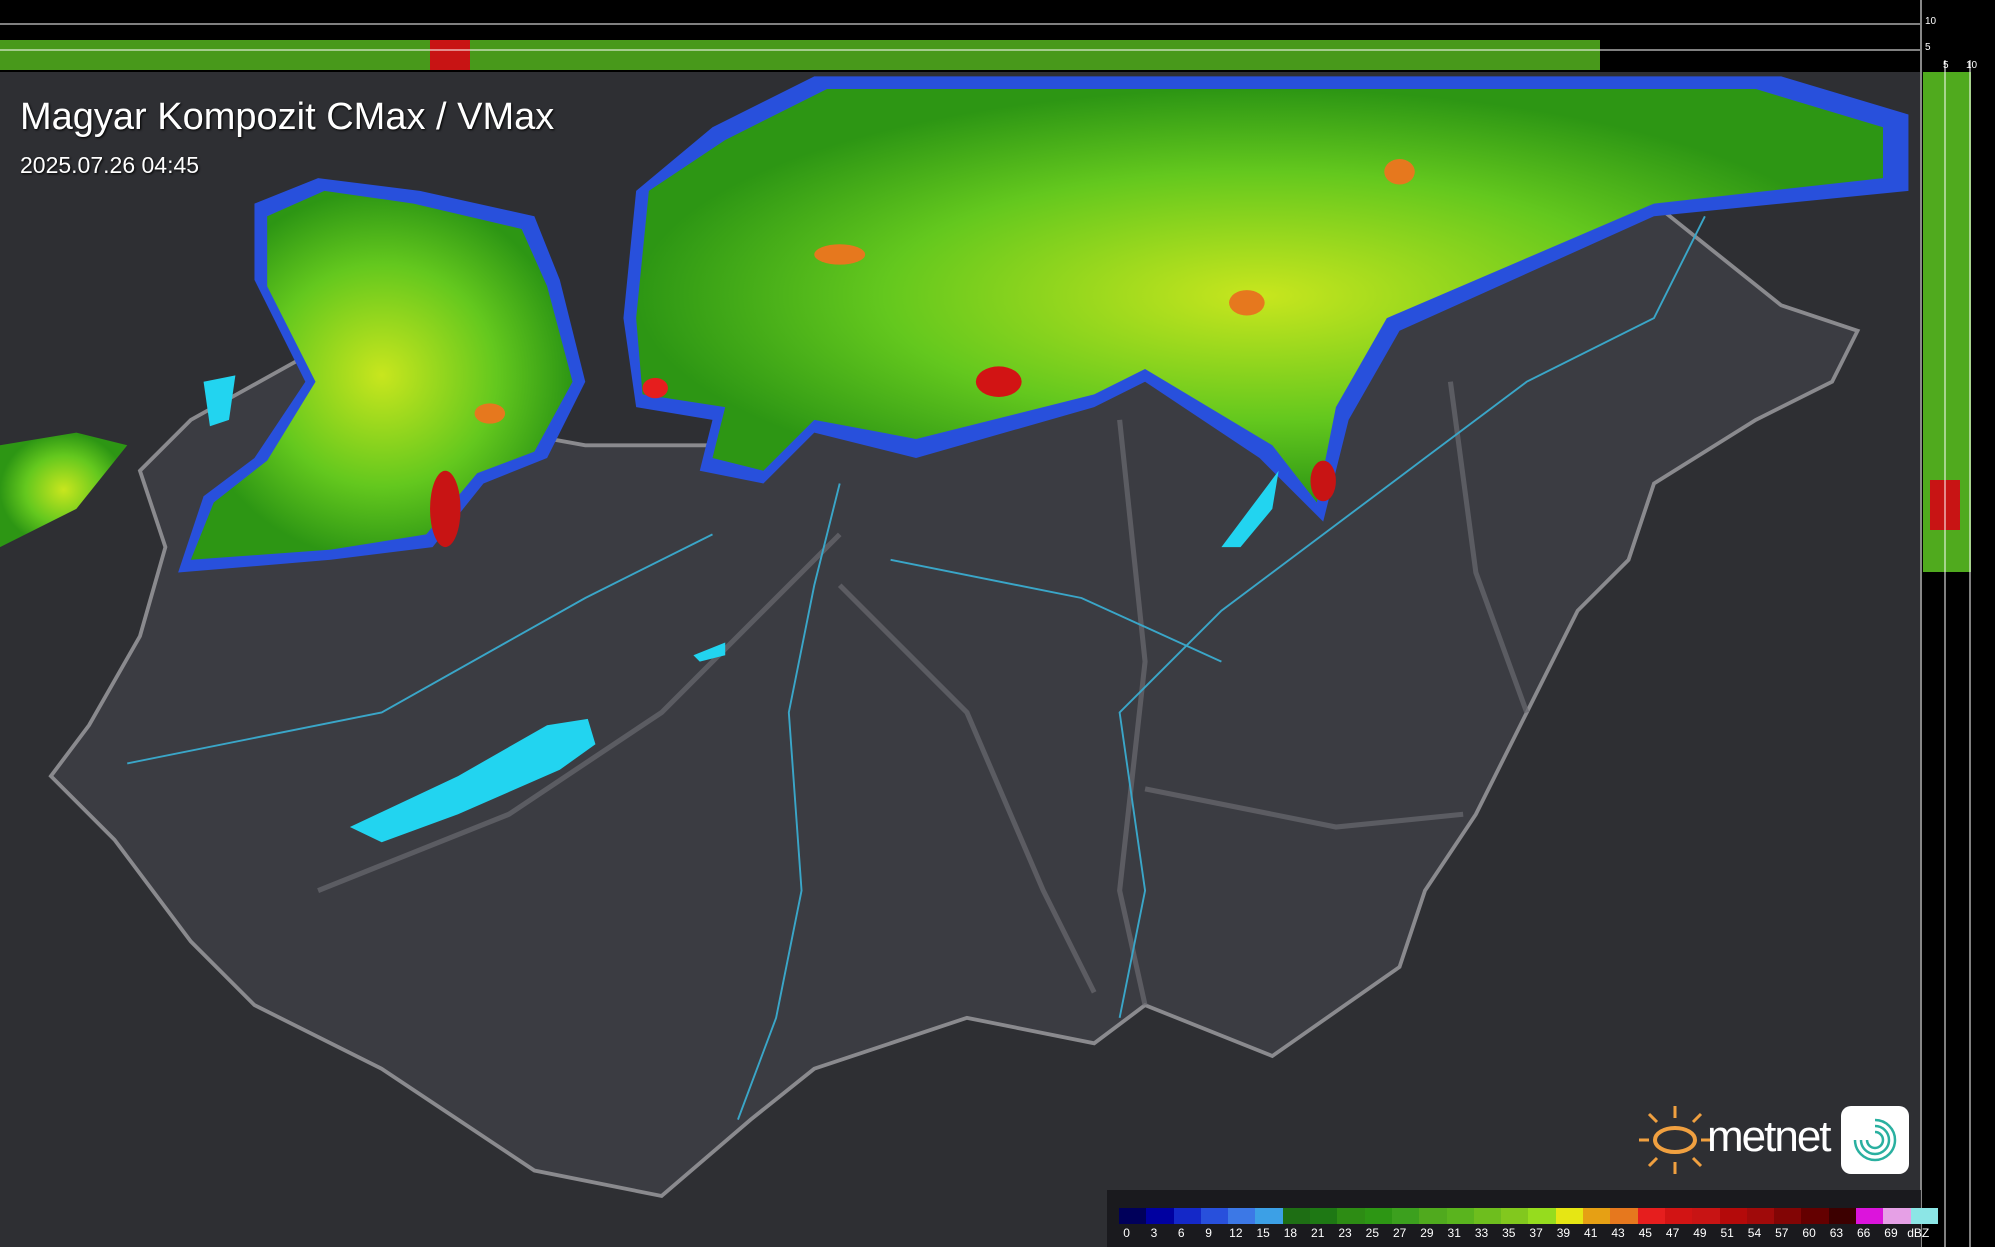  Describe the element at coordinates (1675, 1140) in the screenshot. I see `sun-icon` at that location.